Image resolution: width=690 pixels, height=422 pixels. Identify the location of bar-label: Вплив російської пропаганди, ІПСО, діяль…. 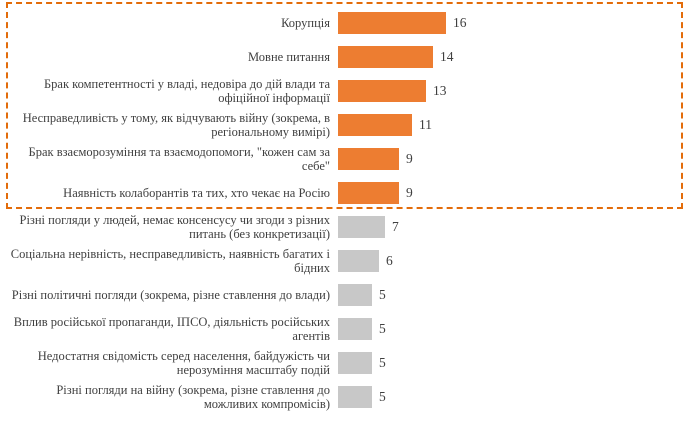
(171, 329).